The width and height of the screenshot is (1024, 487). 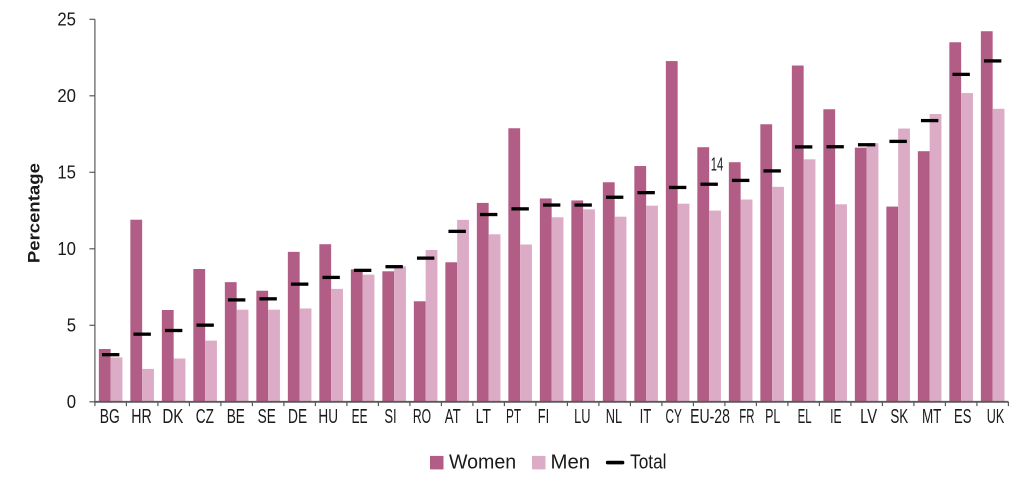 I want to click on svg-text: 14, so click(x=717, y=165).